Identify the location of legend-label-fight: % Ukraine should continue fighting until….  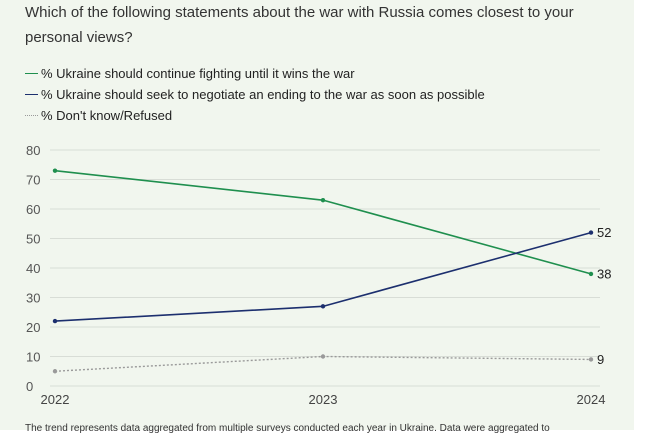
(198, 73).